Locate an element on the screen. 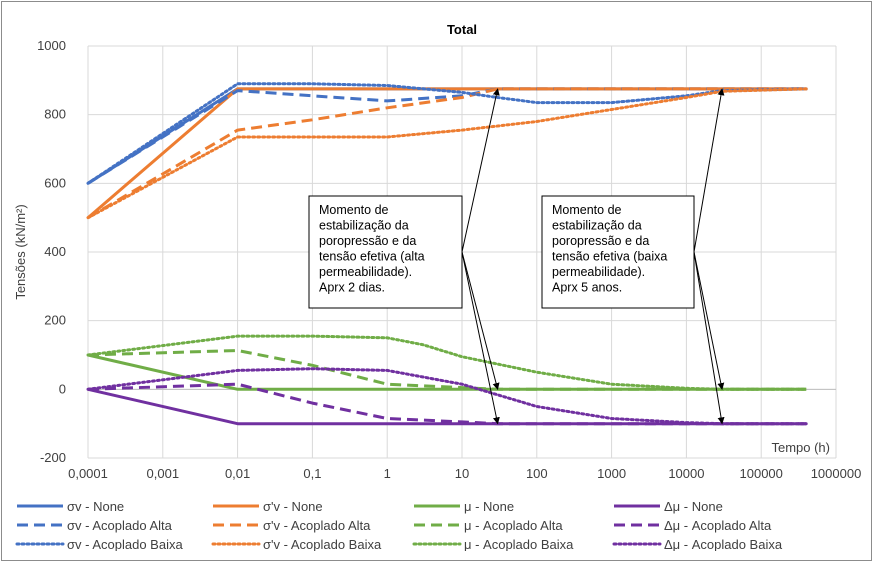  x-tick-label: 10000 is located at coordinates (686, 473).